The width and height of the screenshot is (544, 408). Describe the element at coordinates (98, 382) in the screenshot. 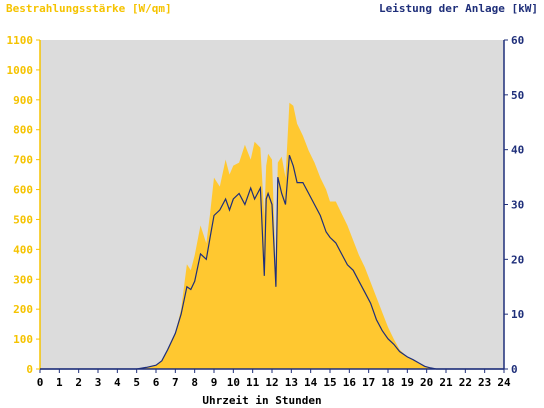

I see `x-tick-label: 3` at that location.